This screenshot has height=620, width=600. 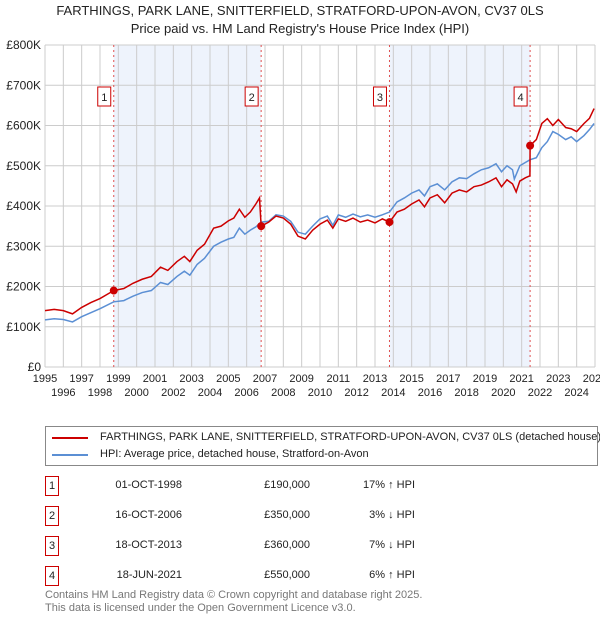 I want to click on x-tick-label: 2009, so click(x=301, y=379).